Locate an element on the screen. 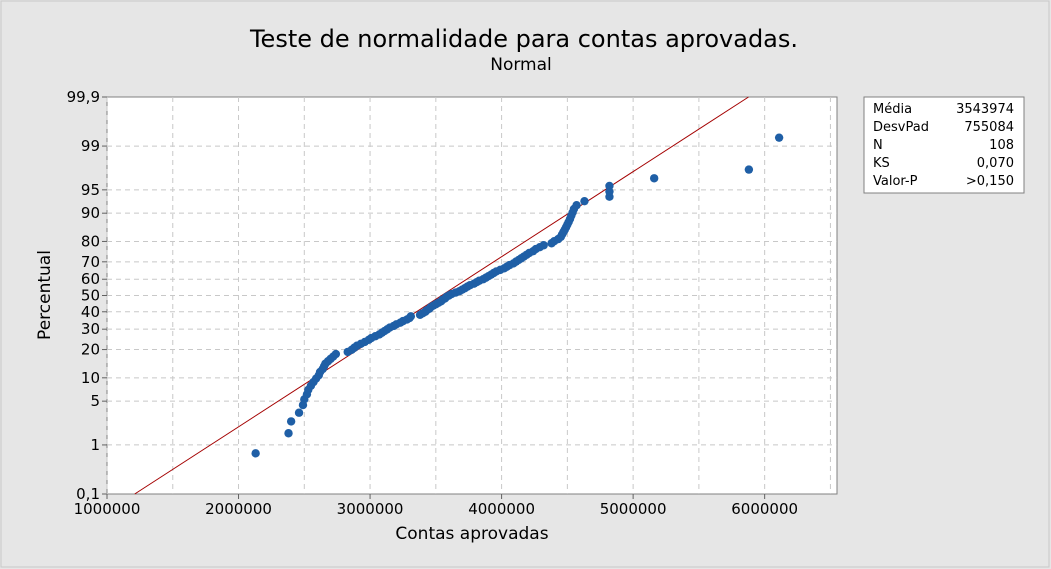 The width and height of the screenshot is (1051, 569). y-tick-label: 30 is located at coordinates (90, 329).